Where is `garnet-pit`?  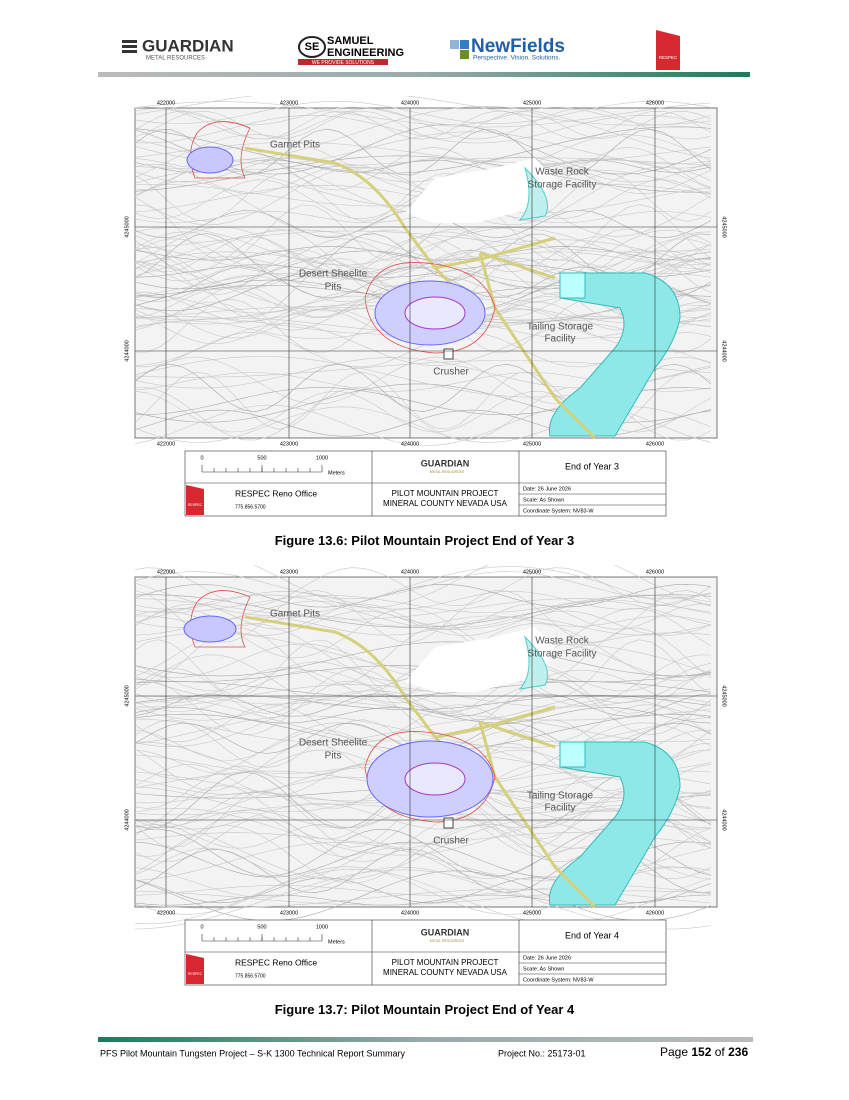
garnet-pit is located at coordinates (210, 629).